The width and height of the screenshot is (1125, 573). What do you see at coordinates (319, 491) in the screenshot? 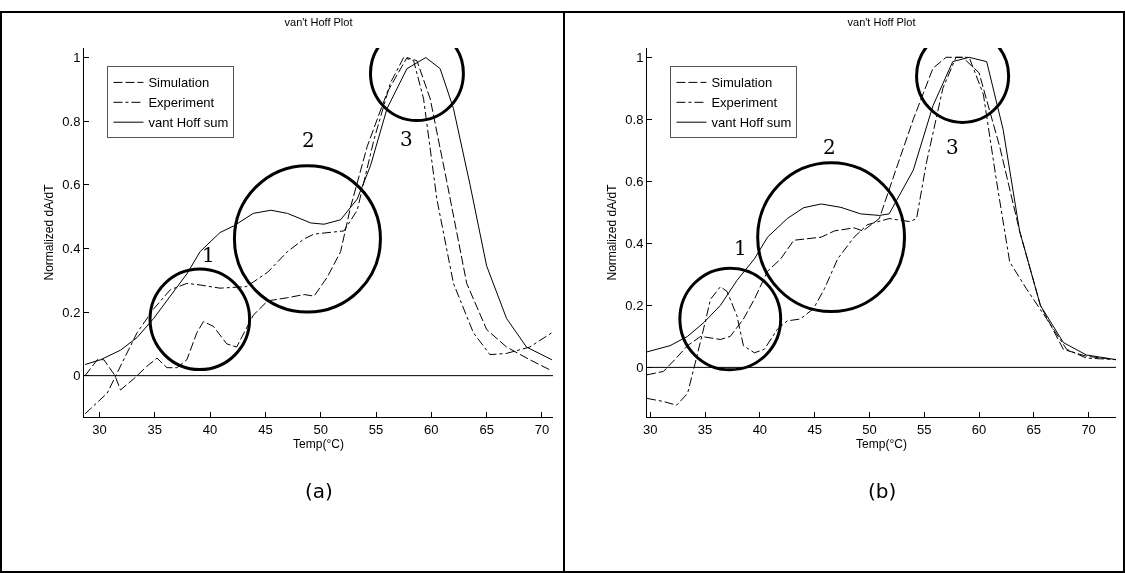
I see `text: (a)` at bounding box center [319, 491].